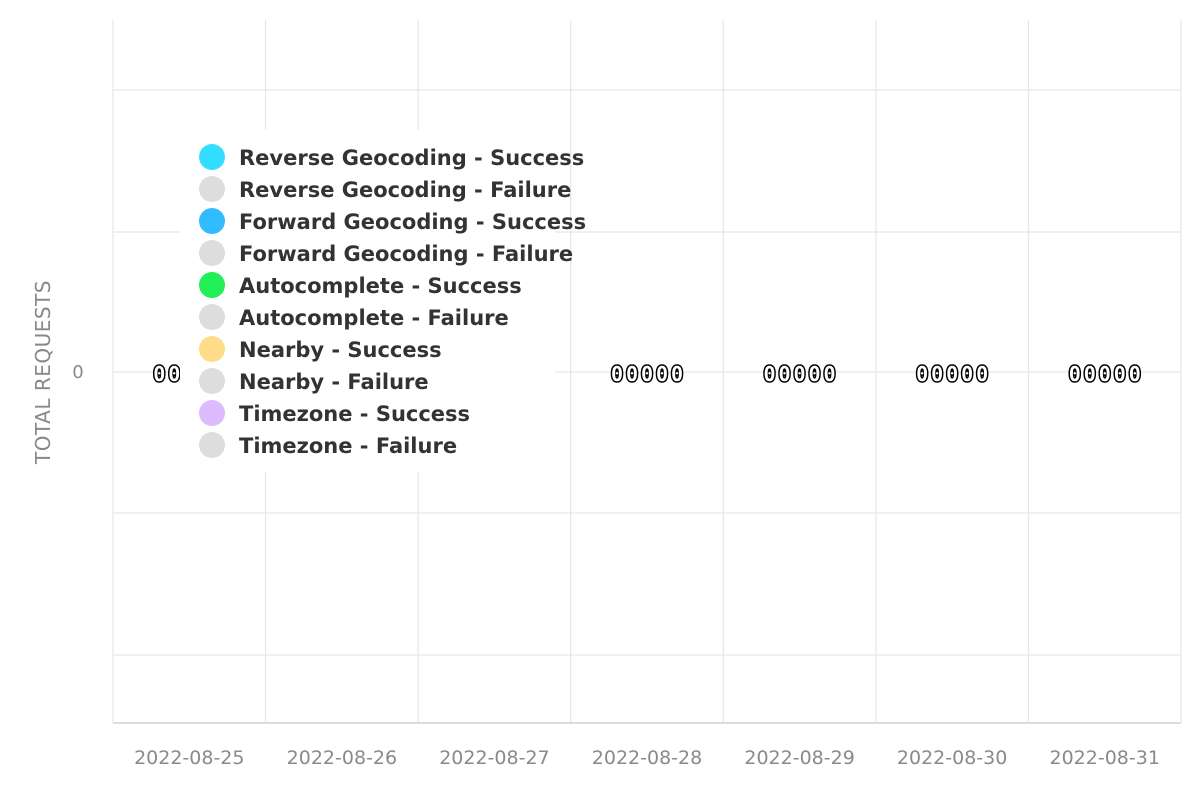 This screenshot has width=1200, height=800. What do you see at coordinates (367, 301) in the screenshot?
I see `legend-background` at bounding box center [367, 301].